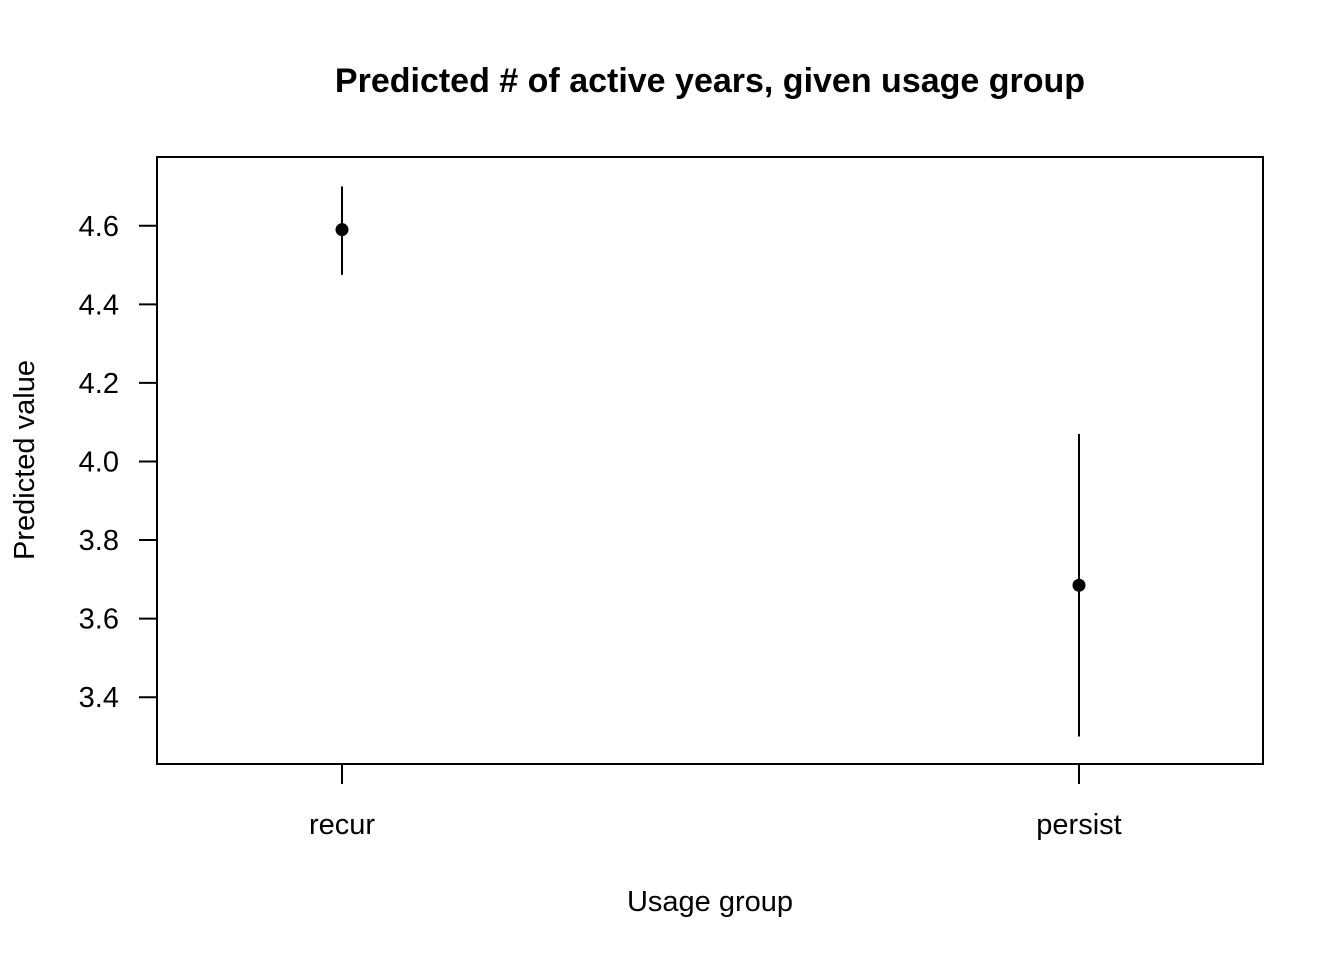  I want to click on x-tick-label: recur, so click(342, 825).